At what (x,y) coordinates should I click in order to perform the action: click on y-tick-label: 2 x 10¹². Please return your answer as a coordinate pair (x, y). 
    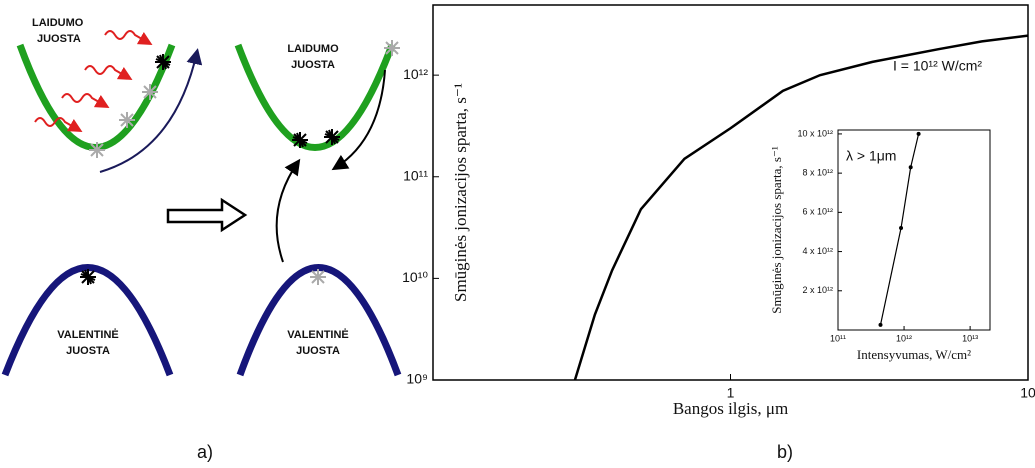
    Looking at the image, I should click on (817, 290).